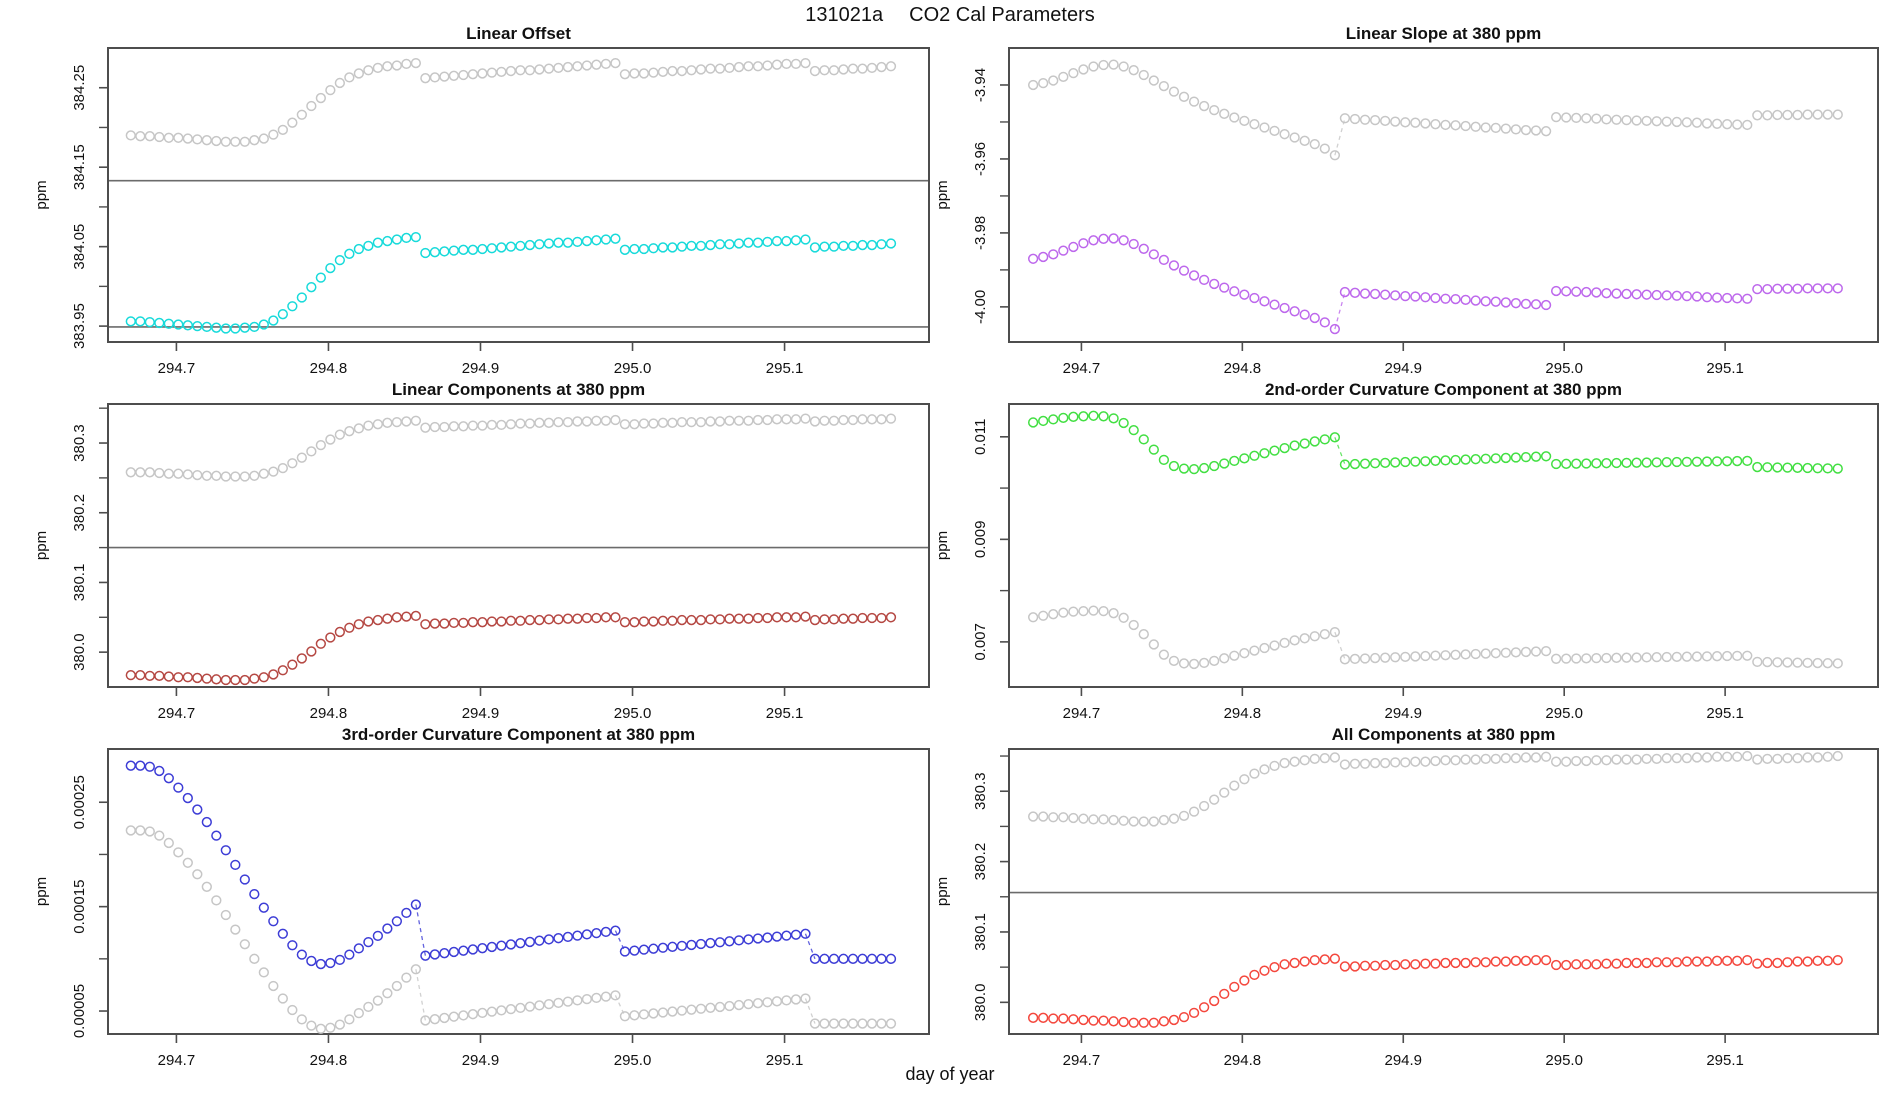 This screenshot has width=1900, height=1100. Describe the element at coordinates (950, 1074) in the screenshot. I see `x-axis-title: day of year` at that location.